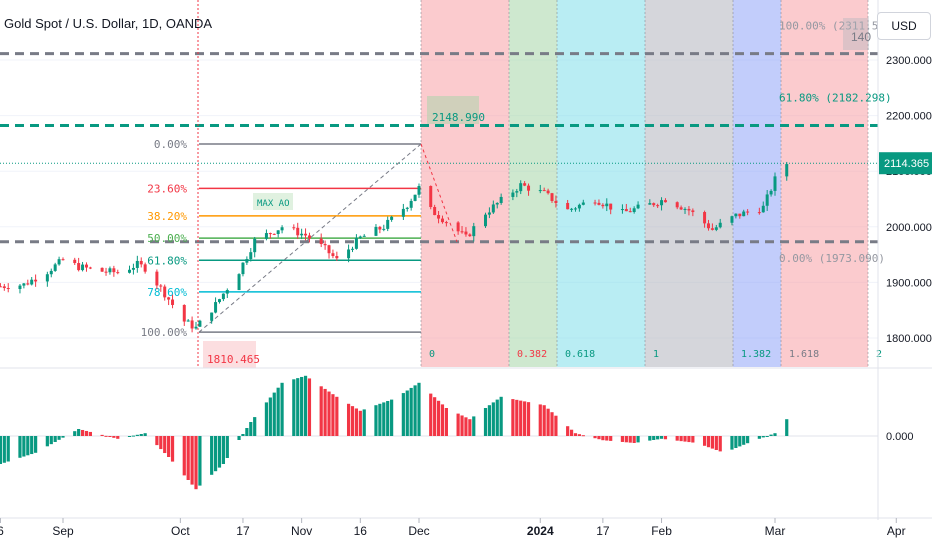 The image size is (932, 550). What do you see at coordinates (108, 23) in the screenshot?
I see `symbol-title: Gold Spot / U.S. Dollar, 1D, OANDA` at bounding box center [108, 23].